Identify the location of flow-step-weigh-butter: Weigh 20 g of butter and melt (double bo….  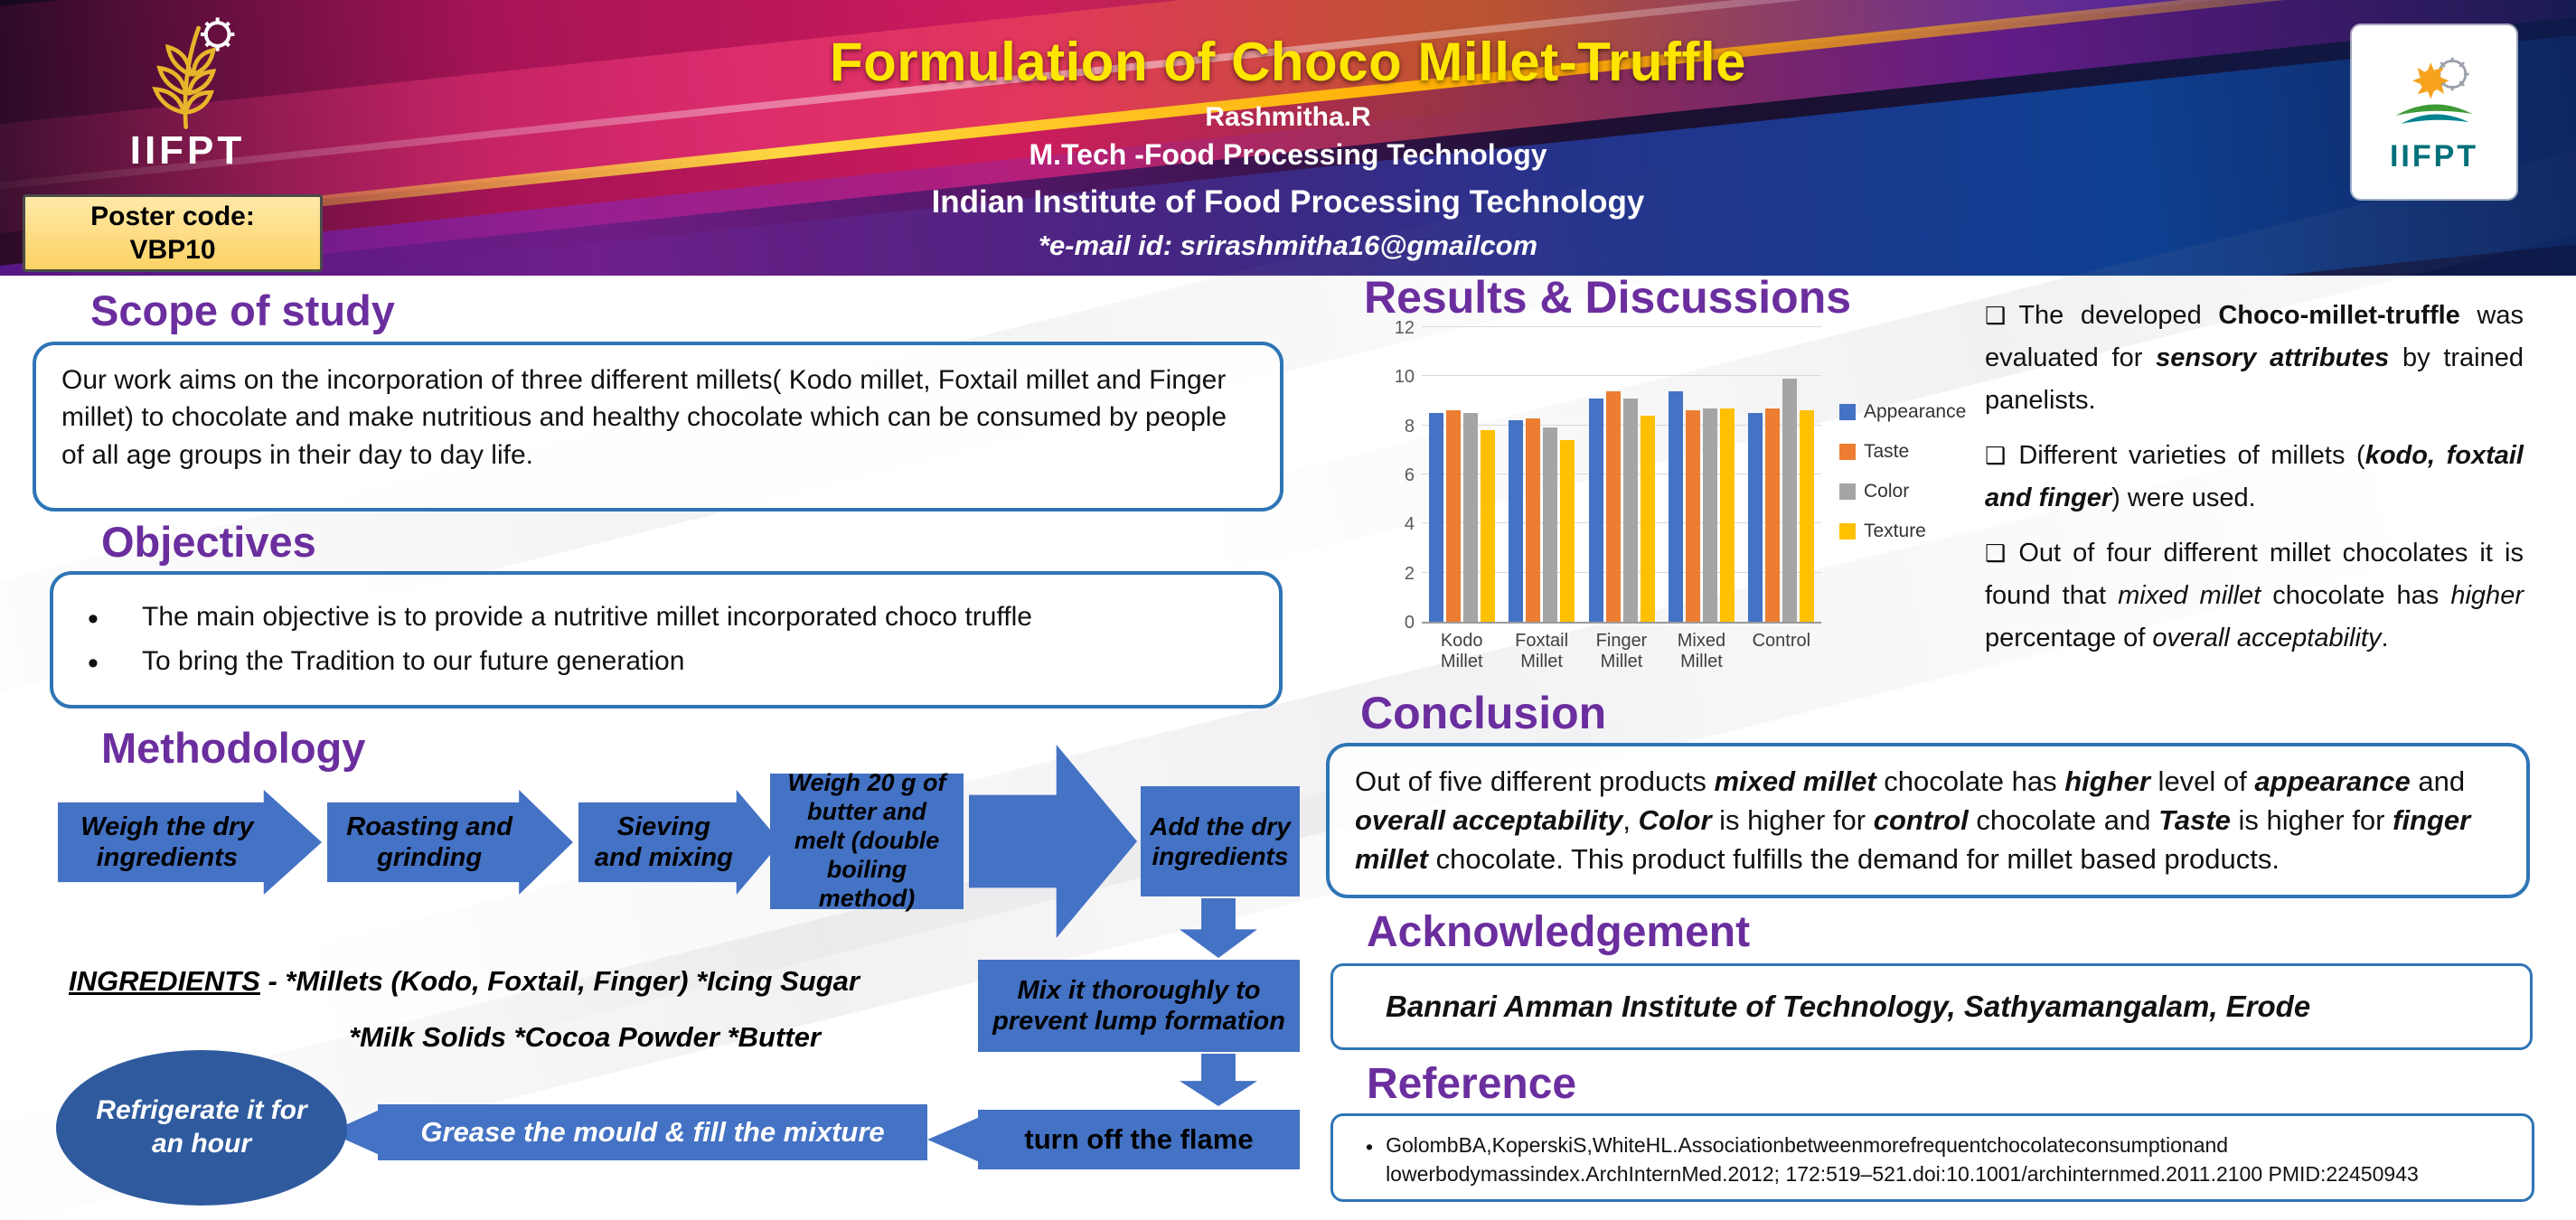
(867, 840).